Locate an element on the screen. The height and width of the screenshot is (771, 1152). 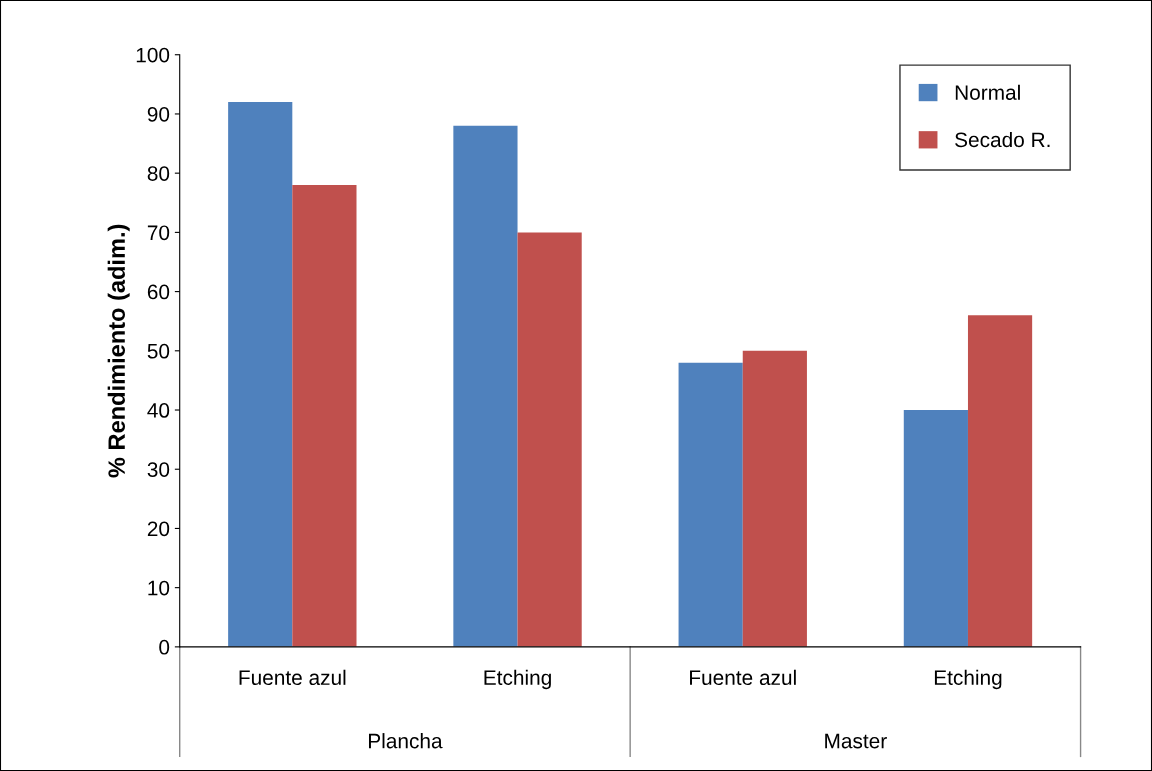
y-tick-label: 60 is located at coordinates (158, 292).